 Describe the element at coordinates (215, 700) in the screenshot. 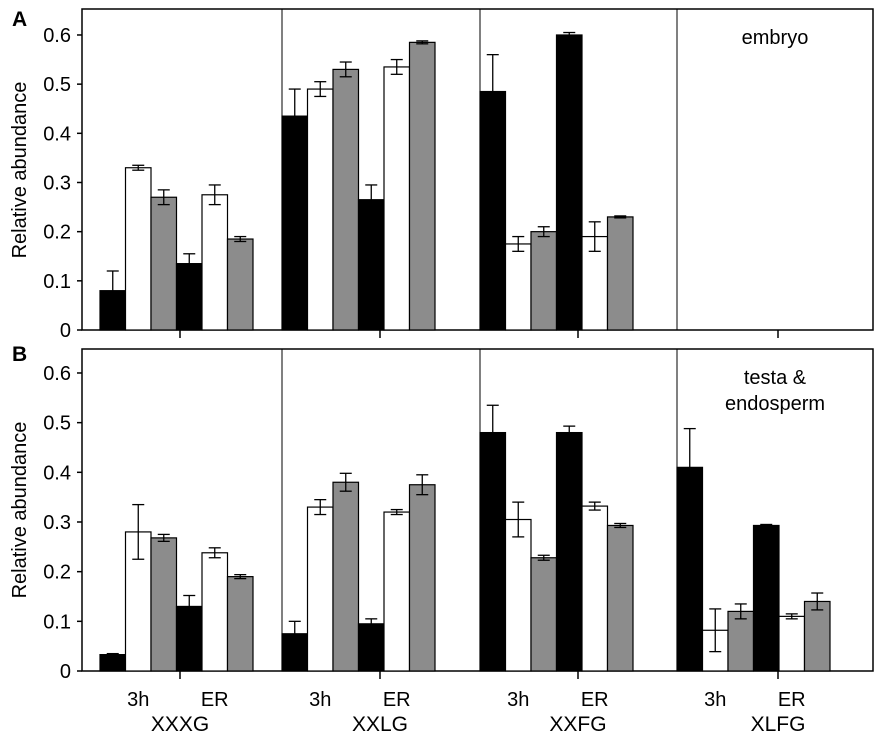

I see `xtick-sublabel-er-xxxg: ER` at that location.